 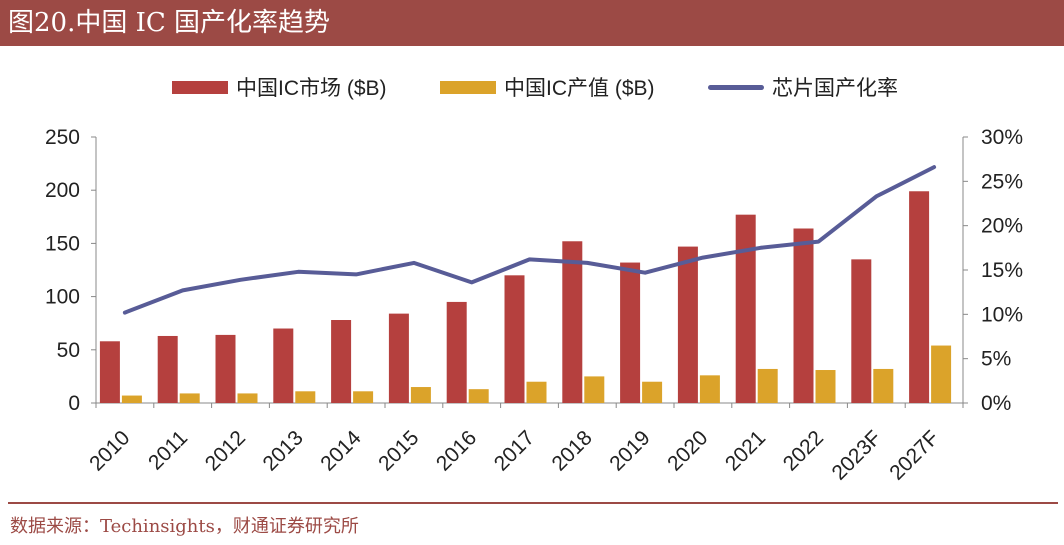 What do you see at coordinates (861, 331) in the screenshot?
I see `bar-market-2023F` at bounding box center [861, 331].